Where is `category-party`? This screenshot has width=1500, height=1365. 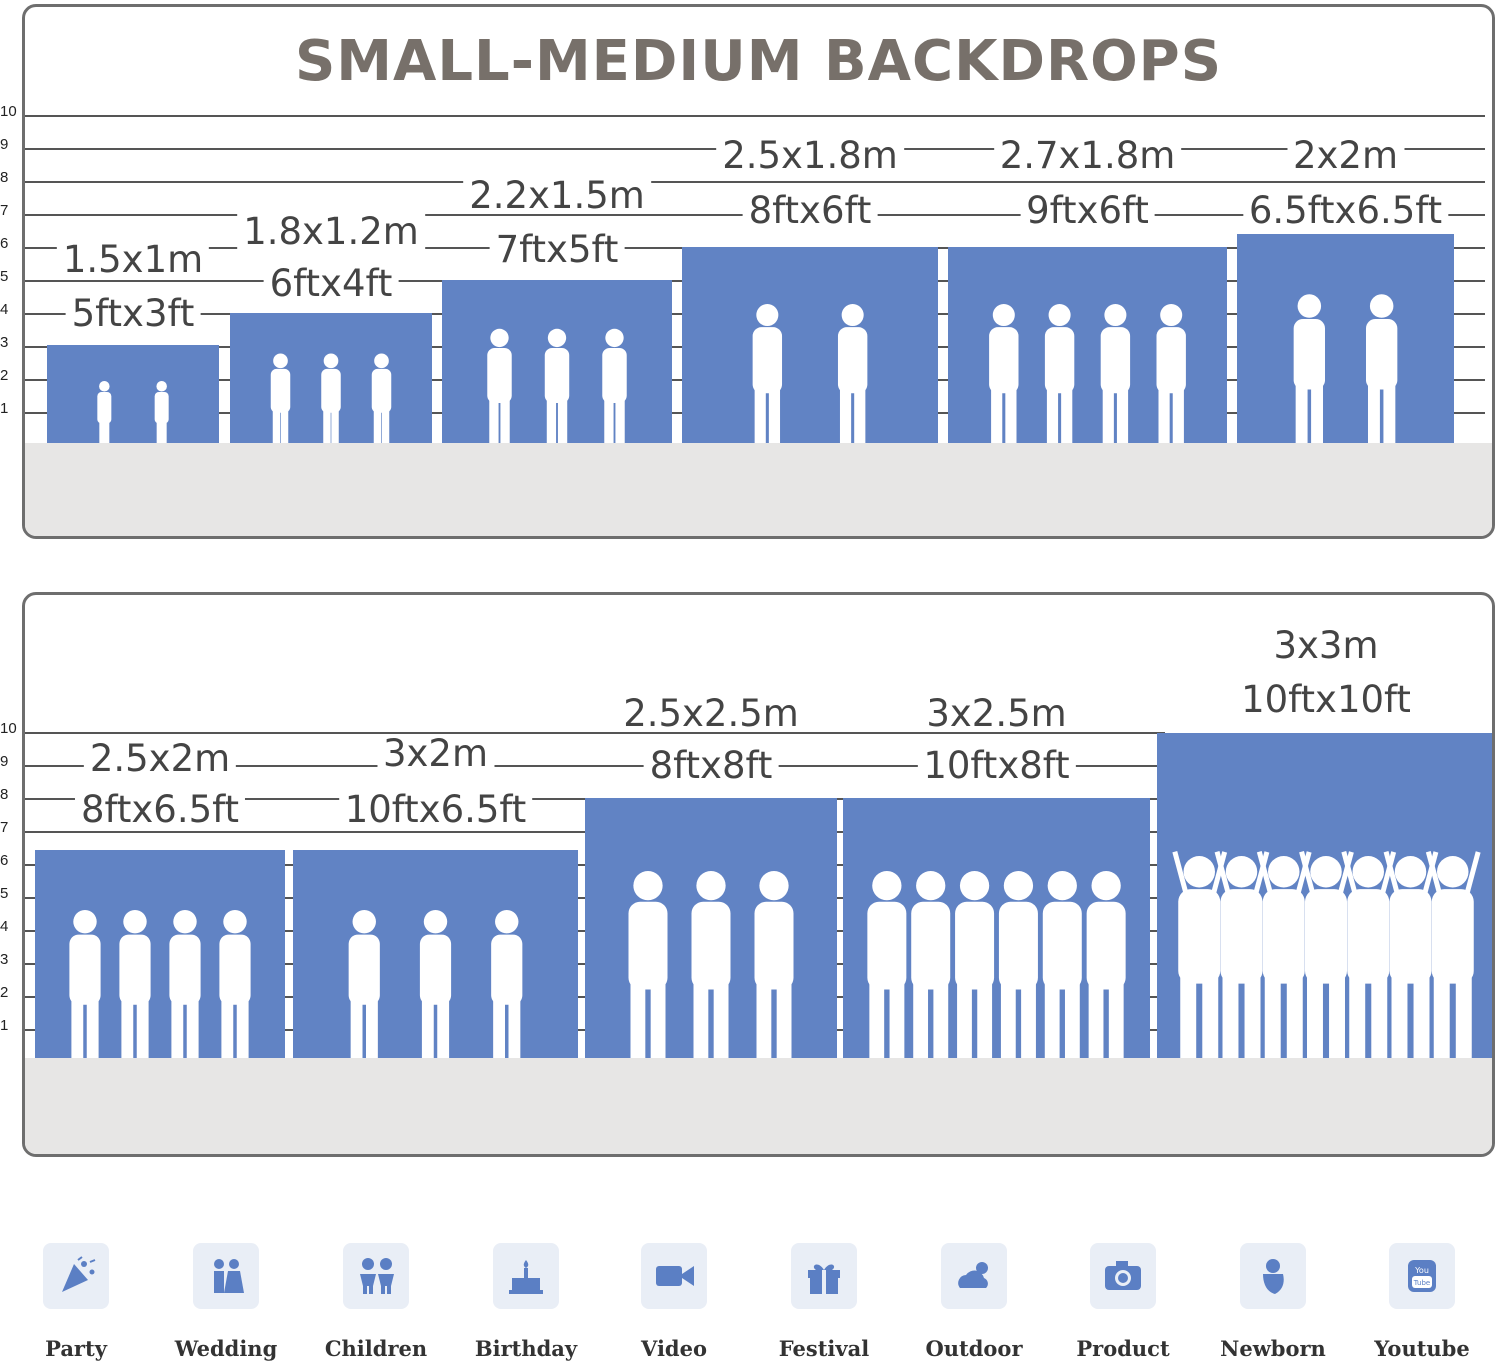 category-party is located at coordinates (76, 1276).